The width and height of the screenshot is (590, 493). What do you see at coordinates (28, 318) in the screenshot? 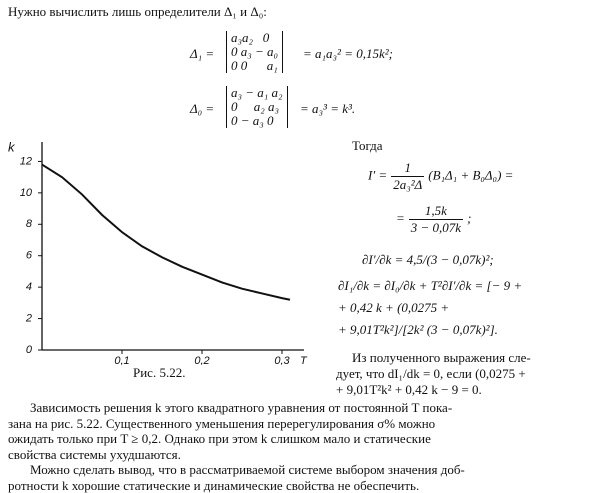
I see `y-tick-label: 2` at bounding box center [28, 318].